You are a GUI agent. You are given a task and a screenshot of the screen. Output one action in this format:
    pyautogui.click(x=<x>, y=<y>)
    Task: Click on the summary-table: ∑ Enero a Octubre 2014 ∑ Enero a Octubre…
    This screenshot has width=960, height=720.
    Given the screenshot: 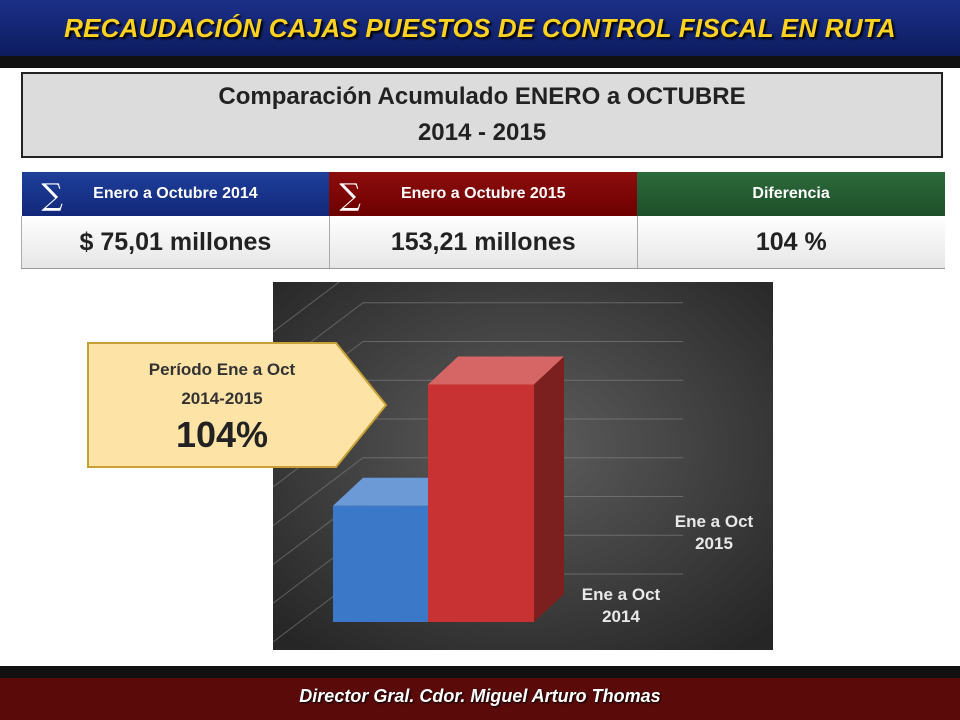 What is the action you would take?
    pyautogui.click(x=483, y=220)
    